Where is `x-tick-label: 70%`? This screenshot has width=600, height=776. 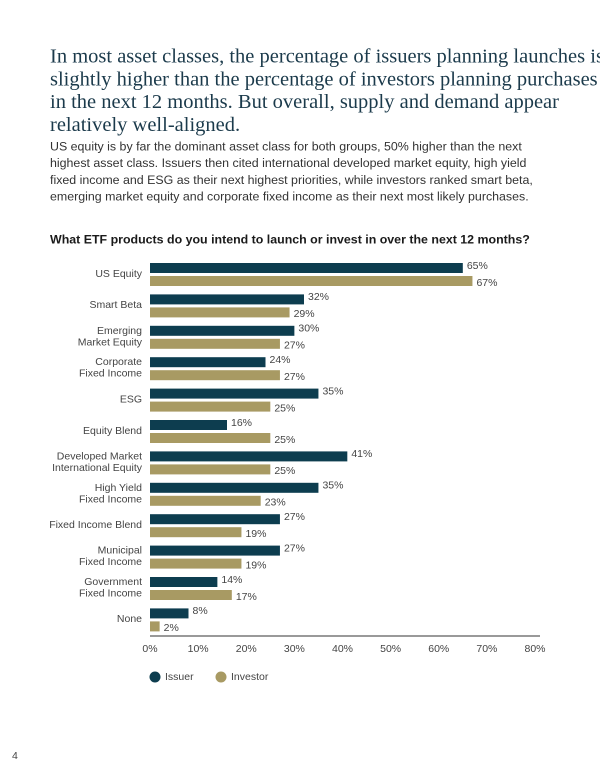
x-tick-label: 70% is located at coordinates (486, 649).